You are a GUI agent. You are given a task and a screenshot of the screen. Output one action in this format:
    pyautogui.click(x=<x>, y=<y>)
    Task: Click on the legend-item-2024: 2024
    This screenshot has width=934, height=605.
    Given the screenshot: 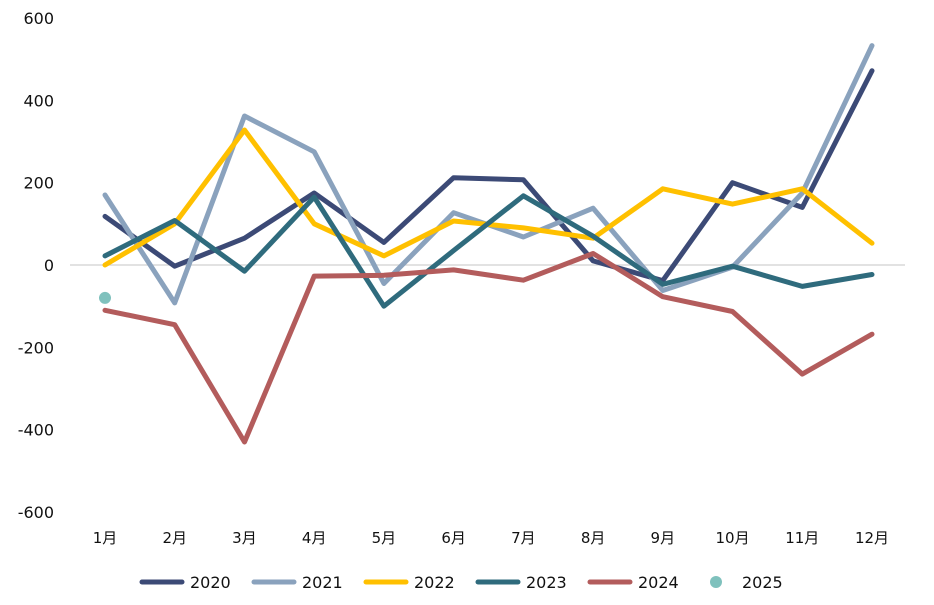 What is the action you would take?
    pyautogui.click(x=633, y=582)
    